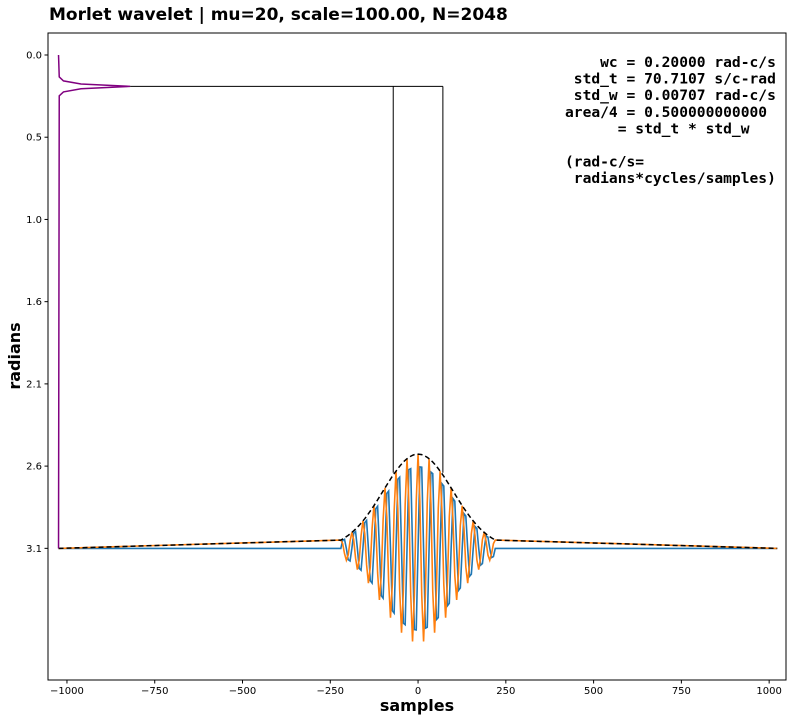 This screenshot has width=792, height=724. I want to click on annotation: std_t = 70.7107 s/c-rad, so click(670, 79).